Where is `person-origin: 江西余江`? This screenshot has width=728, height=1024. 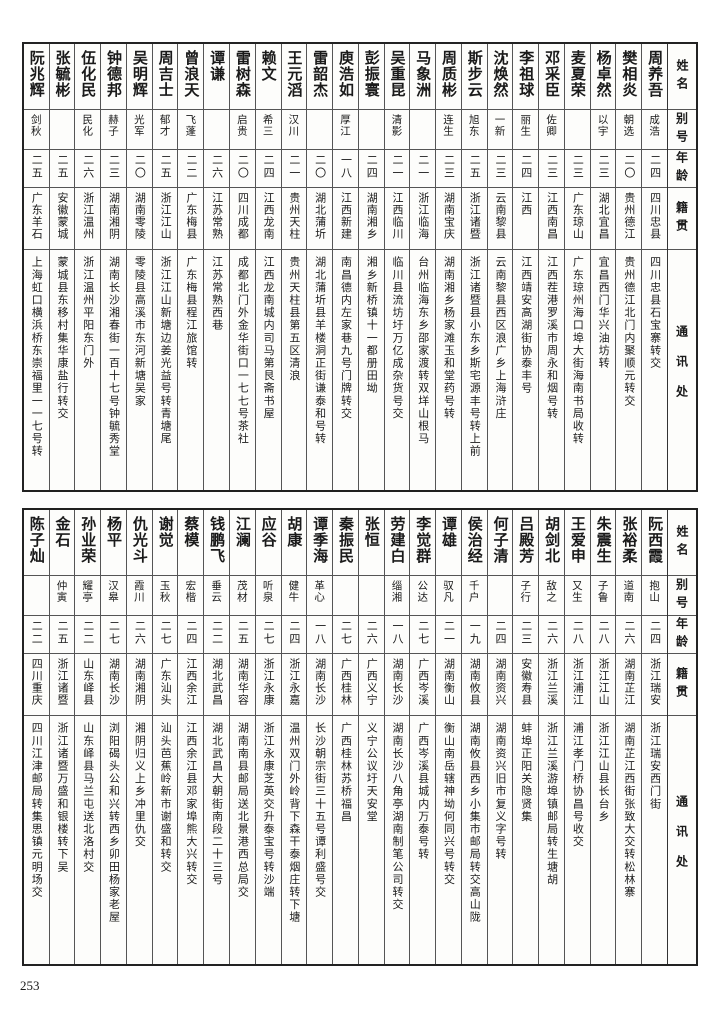
person-origin: 江西余江 is located at coordinates (191, 685).